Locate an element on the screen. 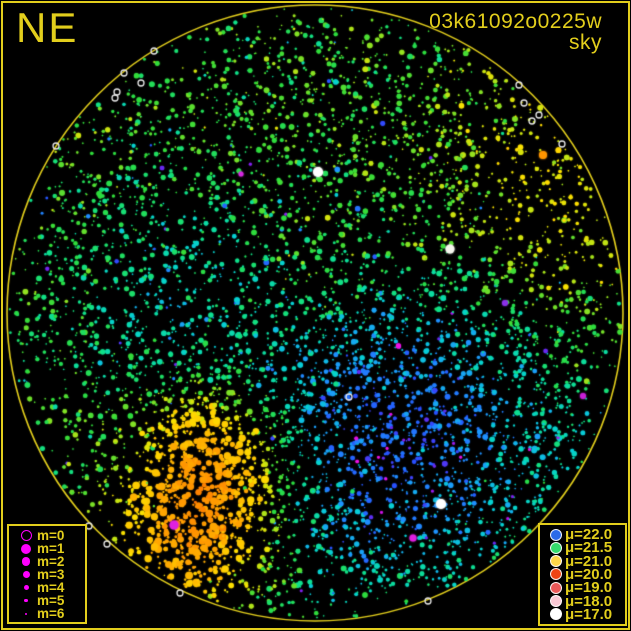 This screenshot has width=631, height=631. title-block: 03k61092o0225w sky is located at coordinates (515, 32).